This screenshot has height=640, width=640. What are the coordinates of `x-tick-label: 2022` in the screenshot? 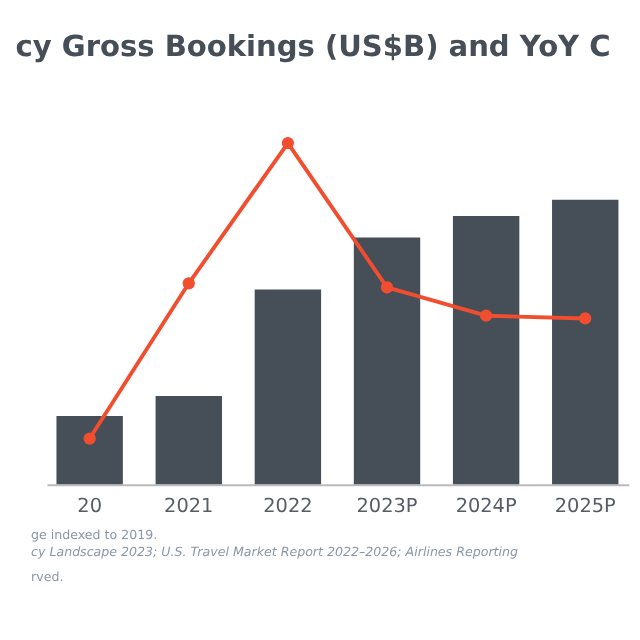 It's located at (288, 507).